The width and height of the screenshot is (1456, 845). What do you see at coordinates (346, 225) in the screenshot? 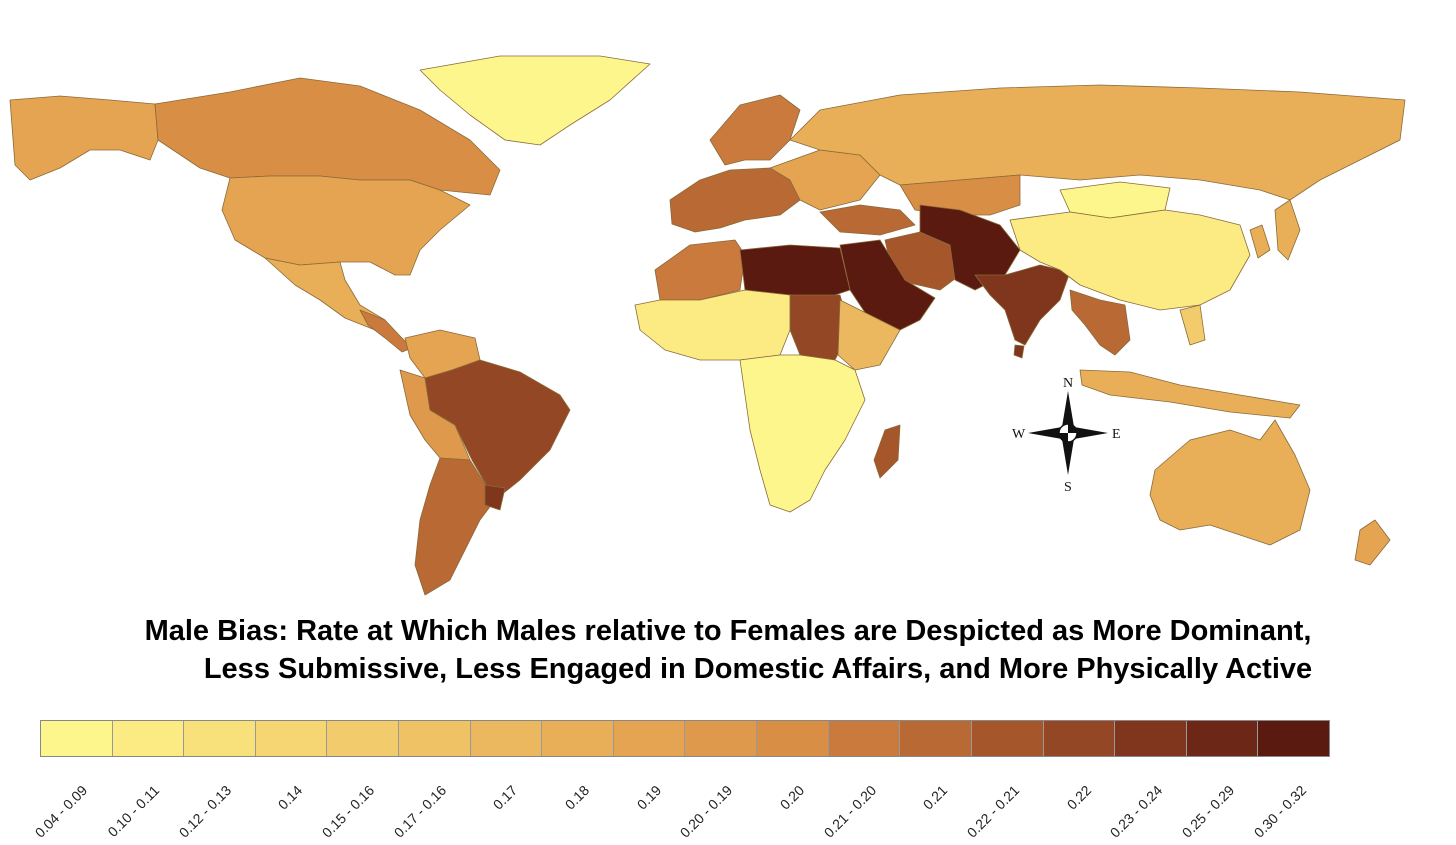
I see `region-usa` at bounding box center [346, 225].